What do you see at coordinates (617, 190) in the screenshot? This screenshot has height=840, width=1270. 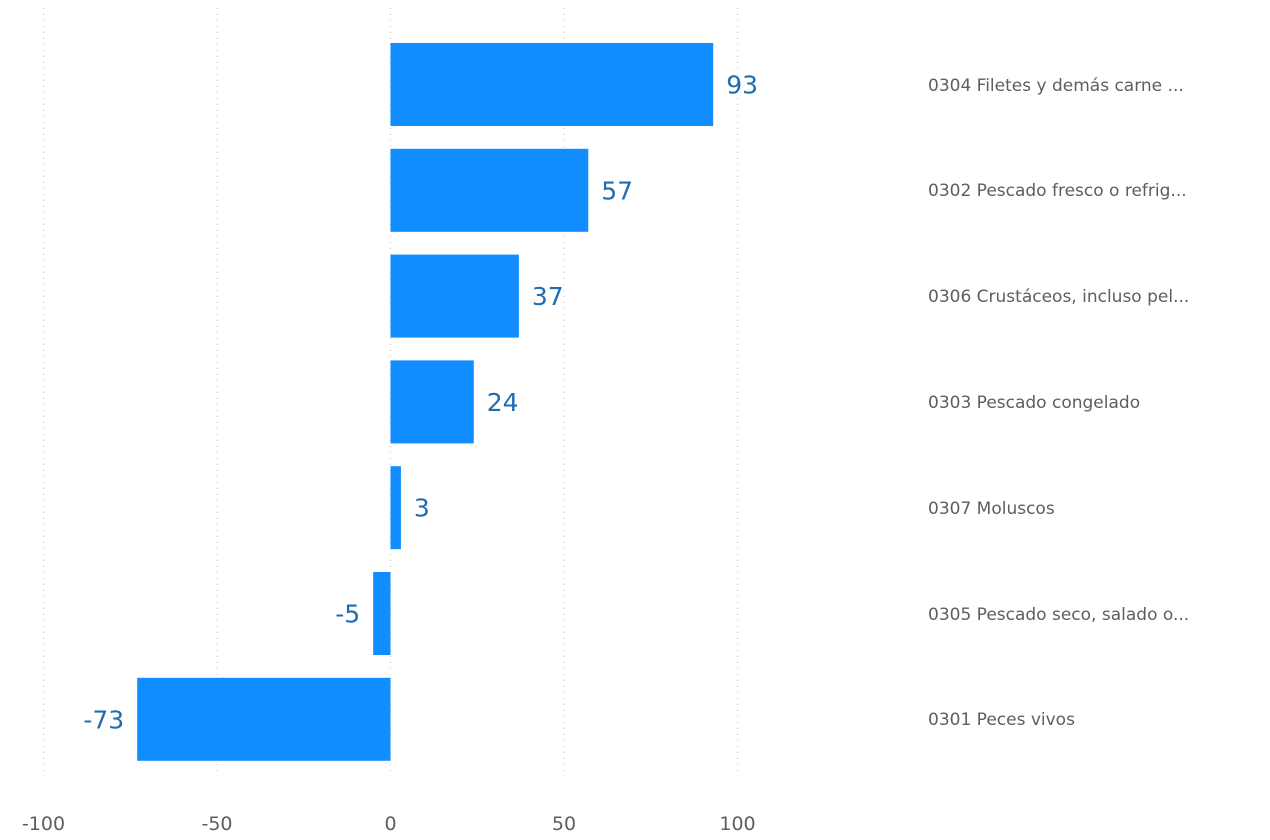 I see `data-label: 57` at bounding box center [617, 190].